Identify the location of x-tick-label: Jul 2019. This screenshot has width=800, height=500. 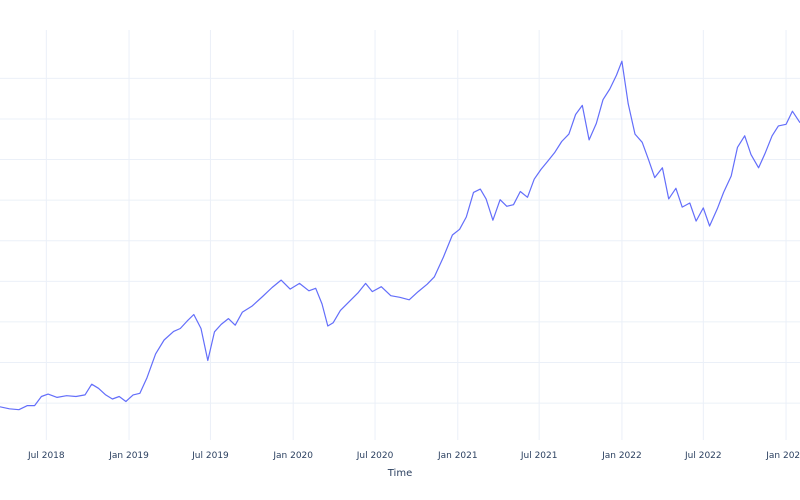
(210, 456).